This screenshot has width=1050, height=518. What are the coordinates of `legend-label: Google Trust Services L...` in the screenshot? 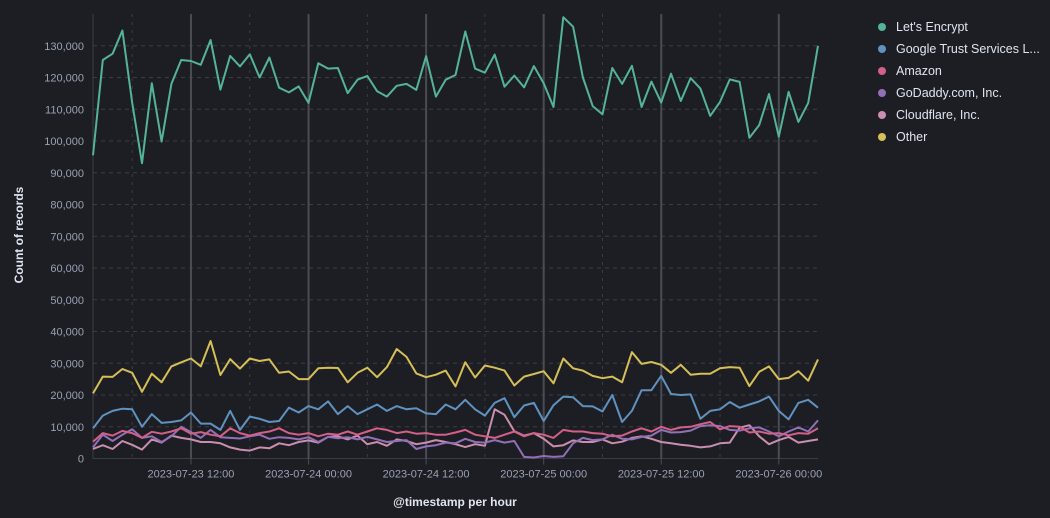 It's located at (968, 49).